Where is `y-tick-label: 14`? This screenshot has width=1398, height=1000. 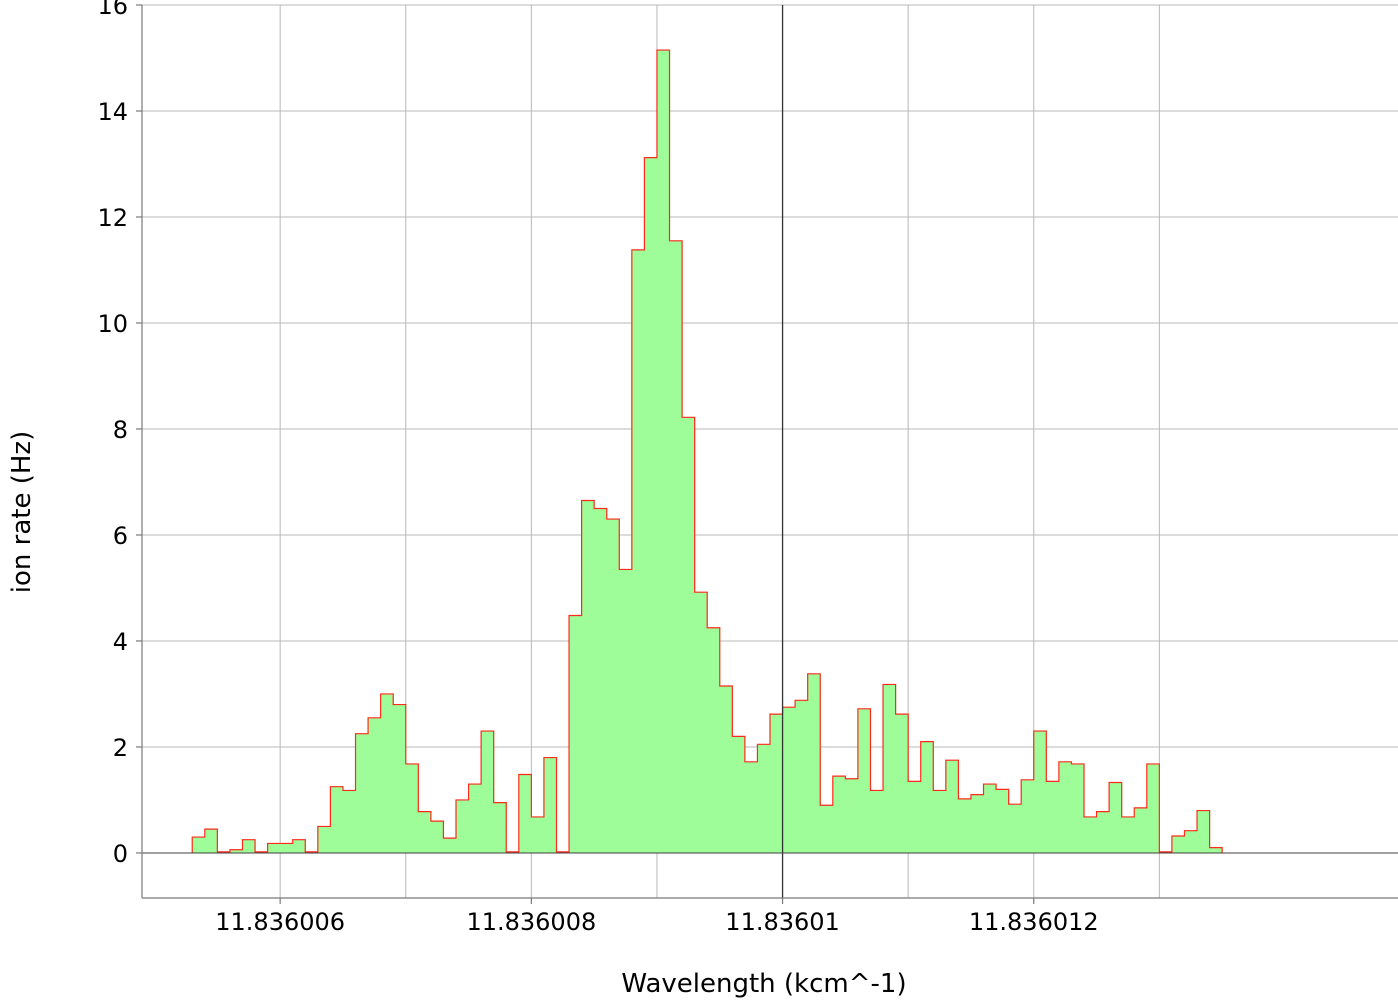 y-tick-label: 14 is located at coordinates (112, 112).